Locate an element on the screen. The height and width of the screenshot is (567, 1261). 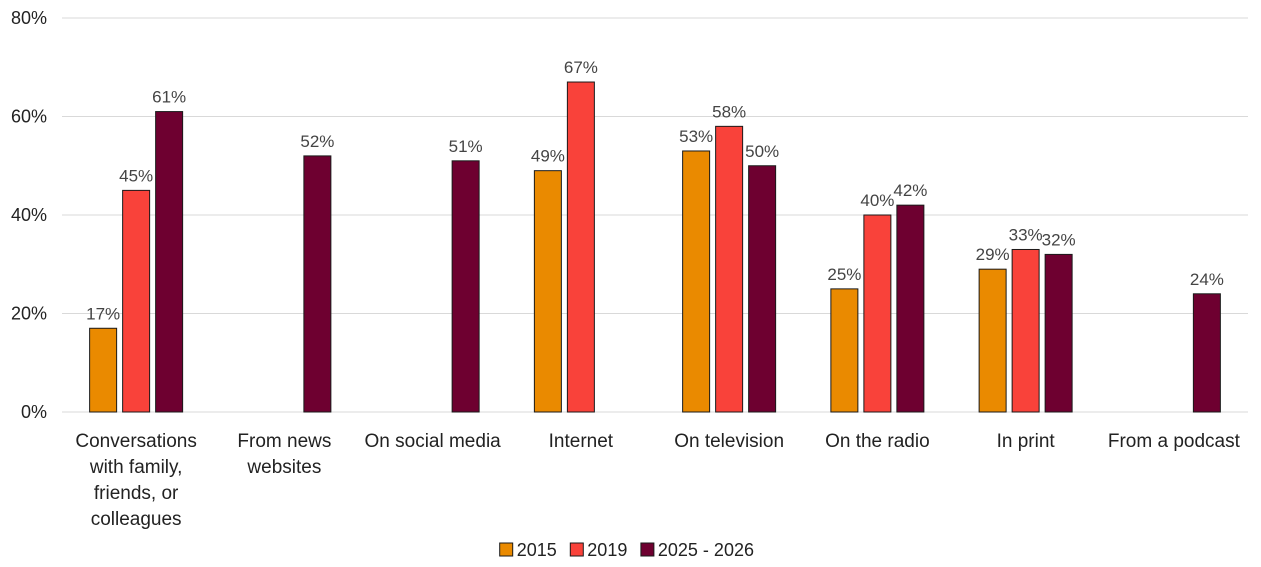
data-label: 49% is located at coordinates (548, 156).